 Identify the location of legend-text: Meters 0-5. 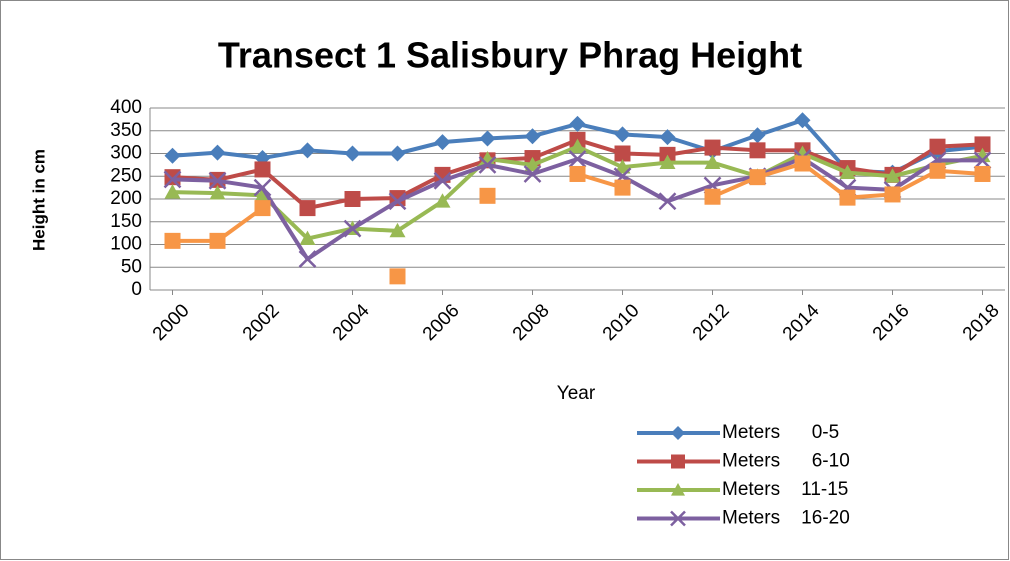
(780, 432).